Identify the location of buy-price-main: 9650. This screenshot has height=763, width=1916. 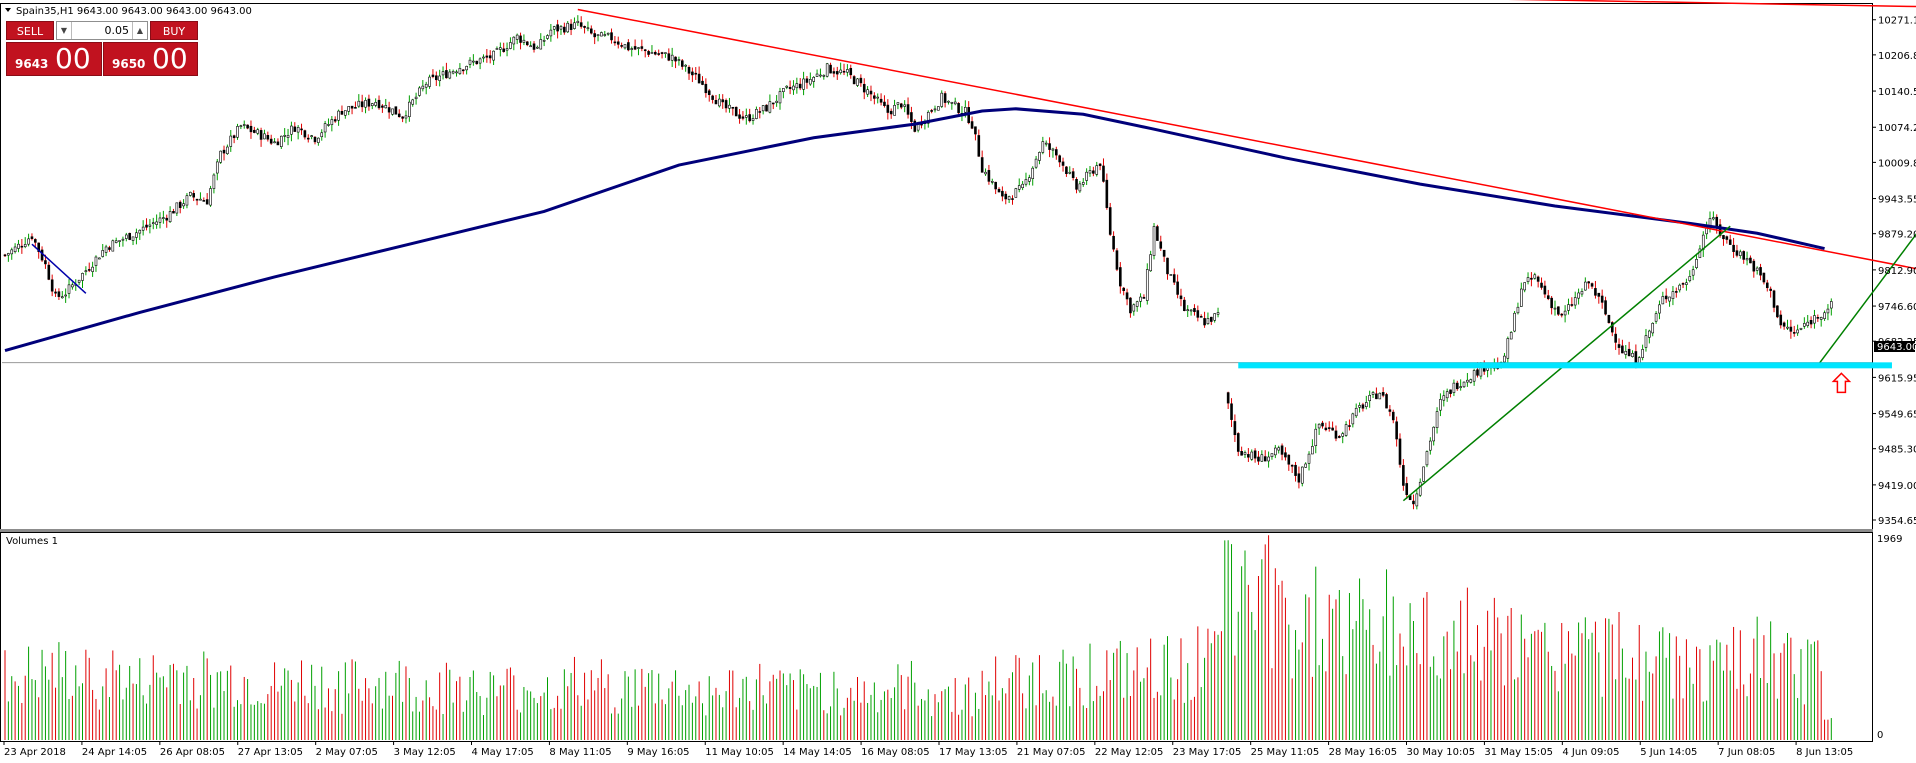
(129, 64).